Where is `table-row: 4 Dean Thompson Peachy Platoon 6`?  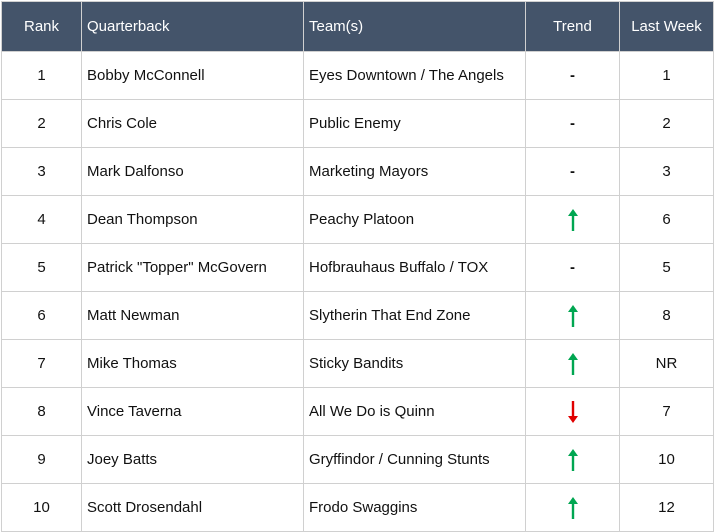
table-row: 4 Dean Thompson Peachy Platoon 6 is located at coordinates (357, 219).